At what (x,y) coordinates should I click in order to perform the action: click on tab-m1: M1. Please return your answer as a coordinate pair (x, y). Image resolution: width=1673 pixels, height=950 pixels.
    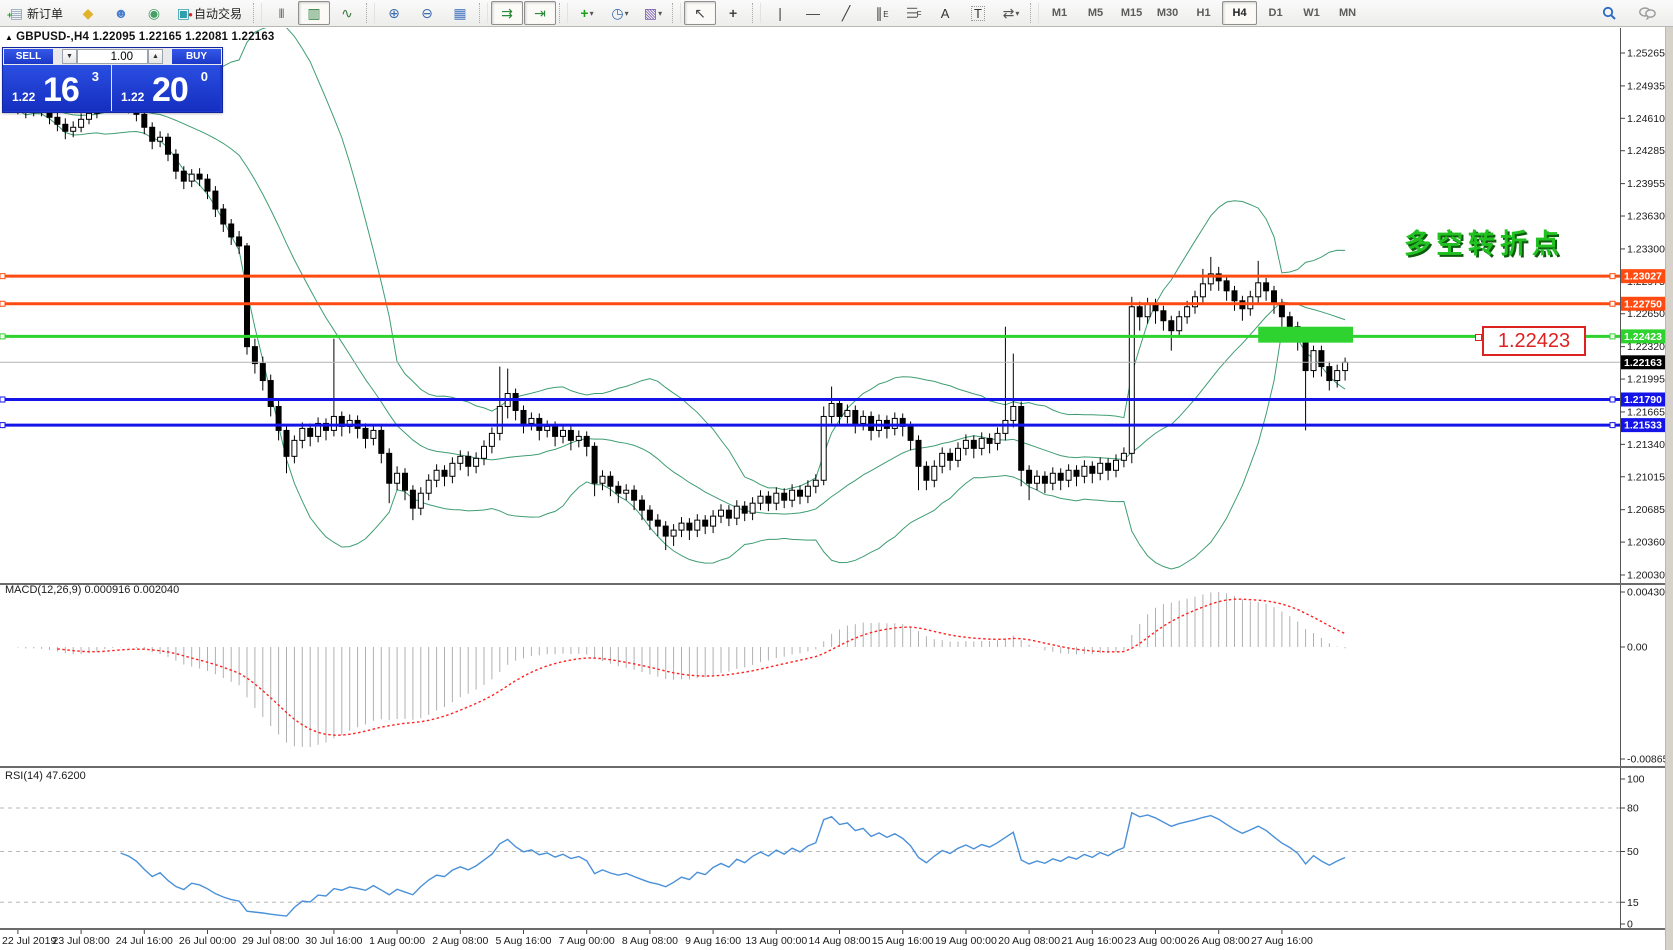
    Looking at the image, I should click on (1059, 13).